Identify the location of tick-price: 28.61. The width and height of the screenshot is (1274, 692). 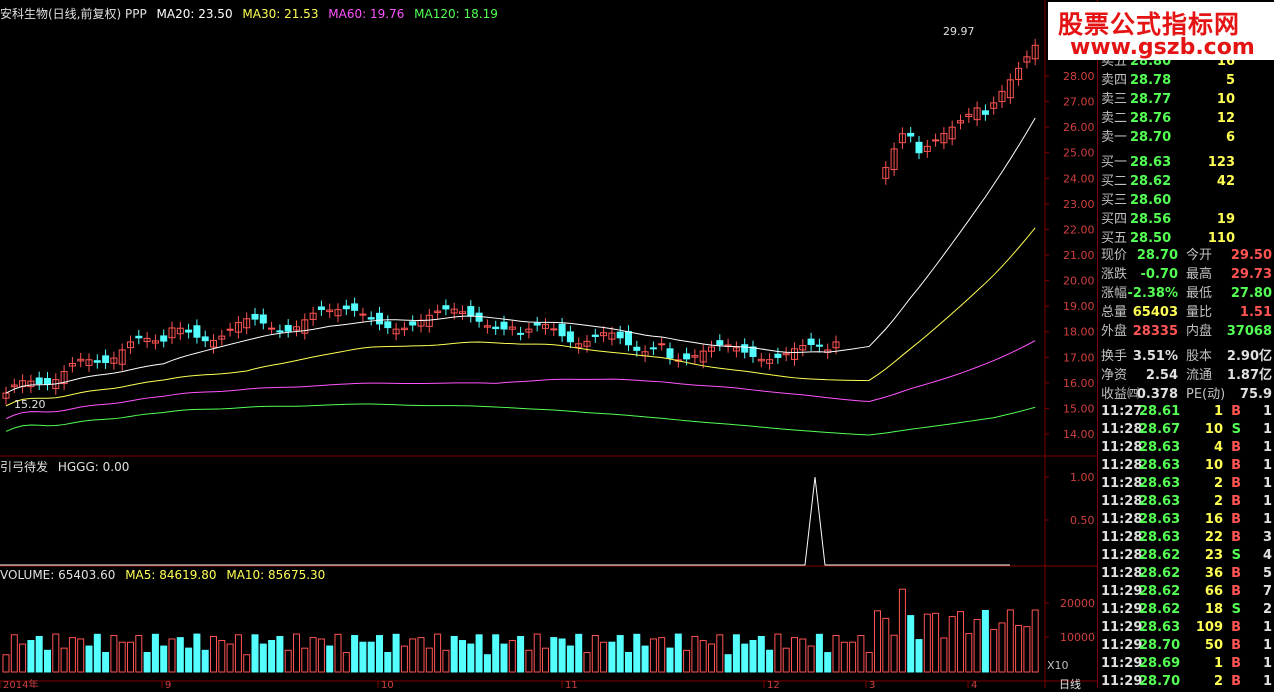
(1160, 411).